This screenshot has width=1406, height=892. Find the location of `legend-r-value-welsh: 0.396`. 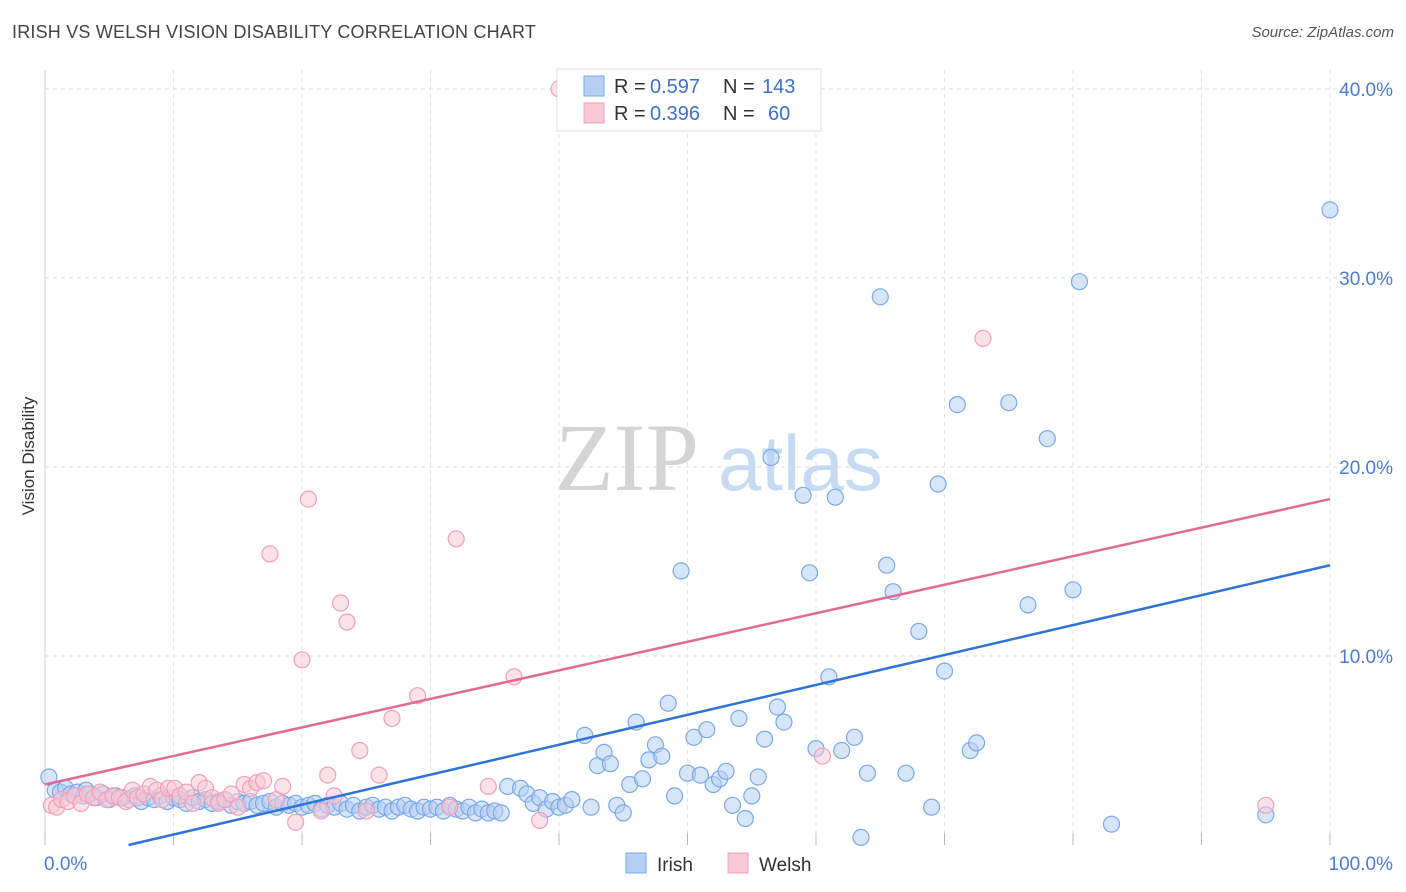

legend-r-value-welsh: 0.396 is located at coordinates (675, 114).